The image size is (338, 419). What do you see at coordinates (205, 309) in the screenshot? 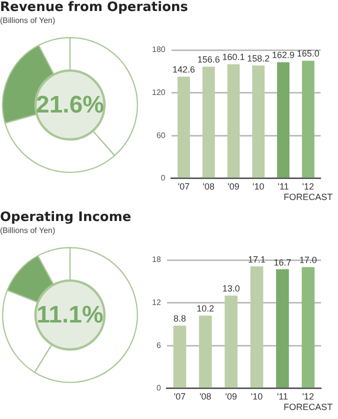
I see `data-label: 10.2` at bounding box center [205, 309].